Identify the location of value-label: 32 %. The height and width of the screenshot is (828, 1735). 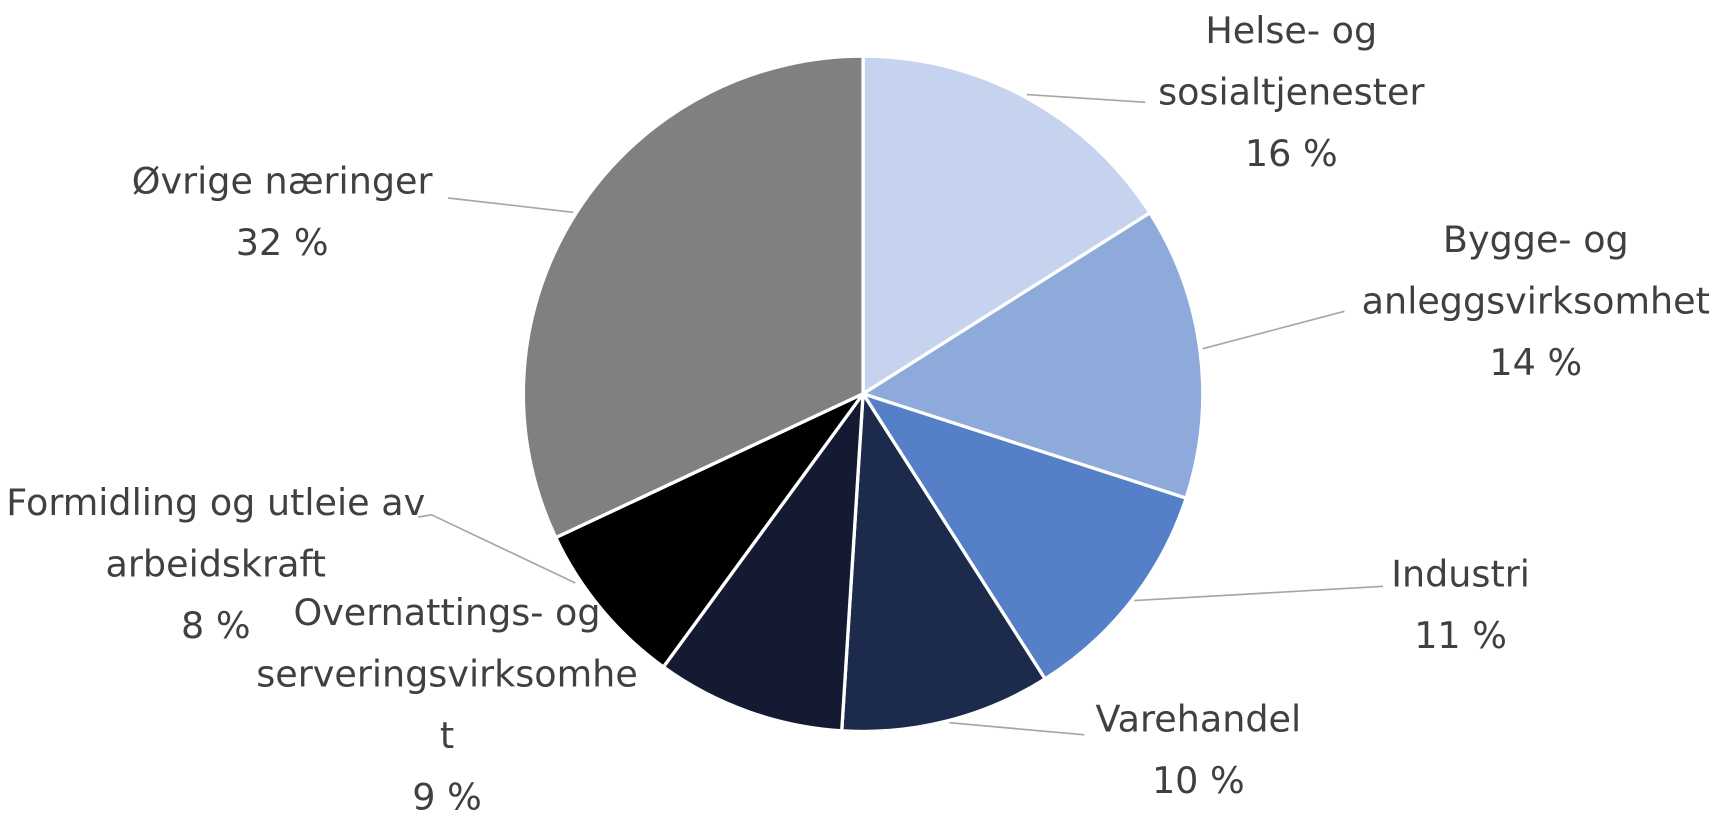
(282, 242).